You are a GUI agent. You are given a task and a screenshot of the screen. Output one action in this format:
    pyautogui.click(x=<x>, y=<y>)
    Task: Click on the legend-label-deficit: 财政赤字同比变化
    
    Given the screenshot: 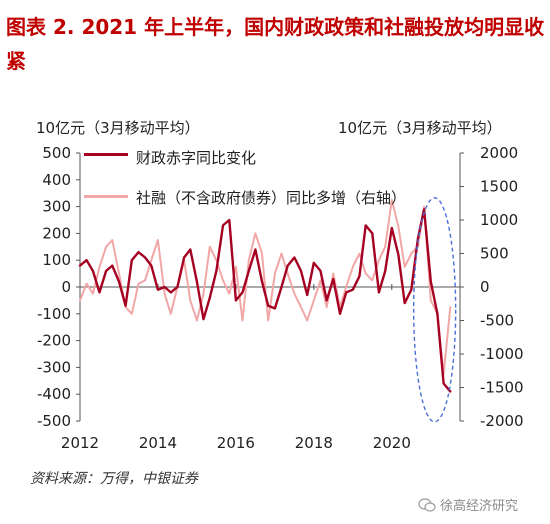 What is the action you would take?
    pyautogui.click(x=196, y=158)
    